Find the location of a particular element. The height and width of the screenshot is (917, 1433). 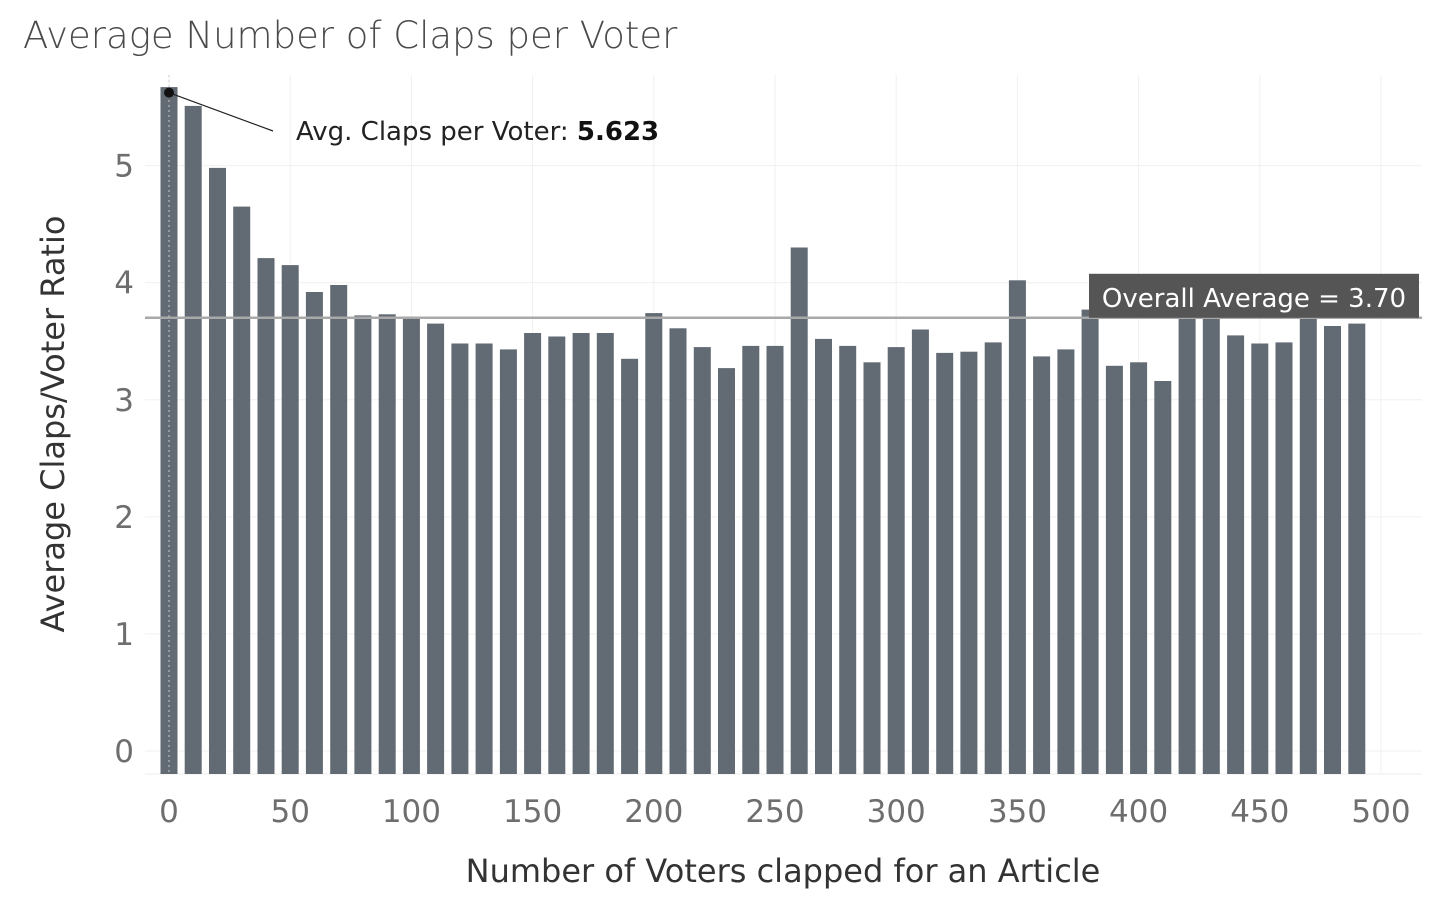

x-axis-title: Number of Voters clapped for an Article is located at coordinates (783, 871).